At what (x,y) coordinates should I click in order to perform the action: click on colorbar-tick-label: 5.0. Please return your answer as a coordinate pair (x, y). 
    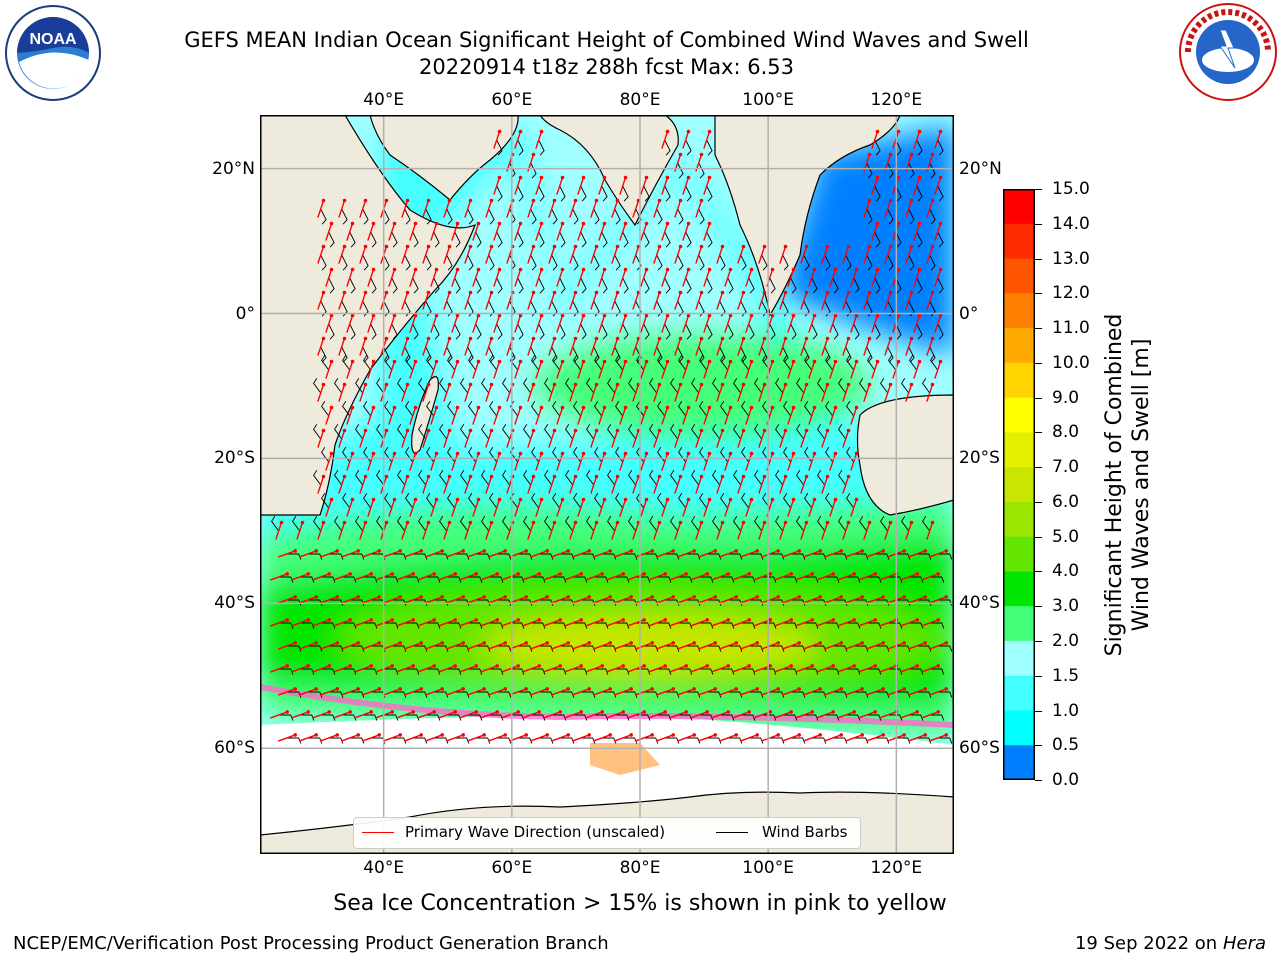
    Looking at the image, I should click on (1066, 536).